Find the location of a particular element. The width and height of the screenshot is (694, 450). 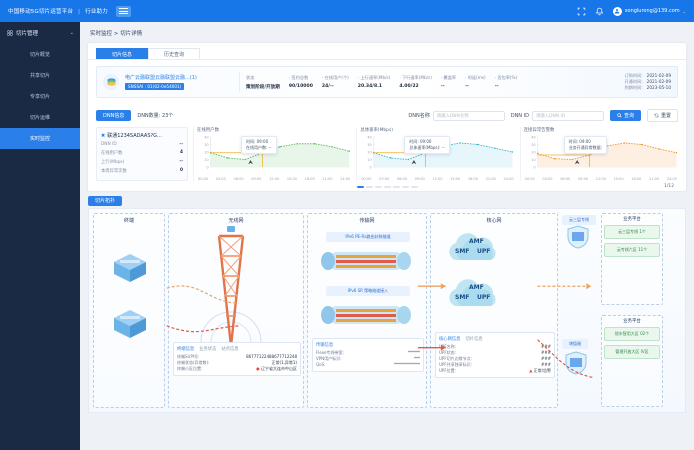

info-tab: 站点信息 is located at coordinates (230, 349).